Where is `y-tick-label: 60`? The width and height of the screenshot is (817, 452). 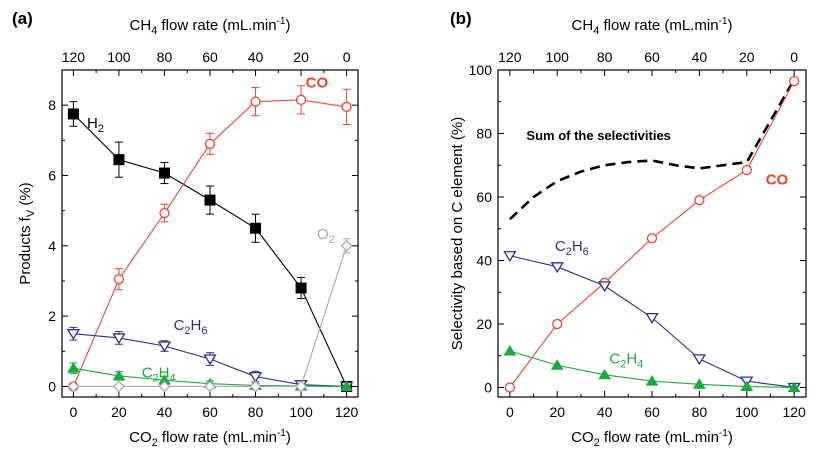 y-tick-label: 60 is located at coordinates (484, 197).